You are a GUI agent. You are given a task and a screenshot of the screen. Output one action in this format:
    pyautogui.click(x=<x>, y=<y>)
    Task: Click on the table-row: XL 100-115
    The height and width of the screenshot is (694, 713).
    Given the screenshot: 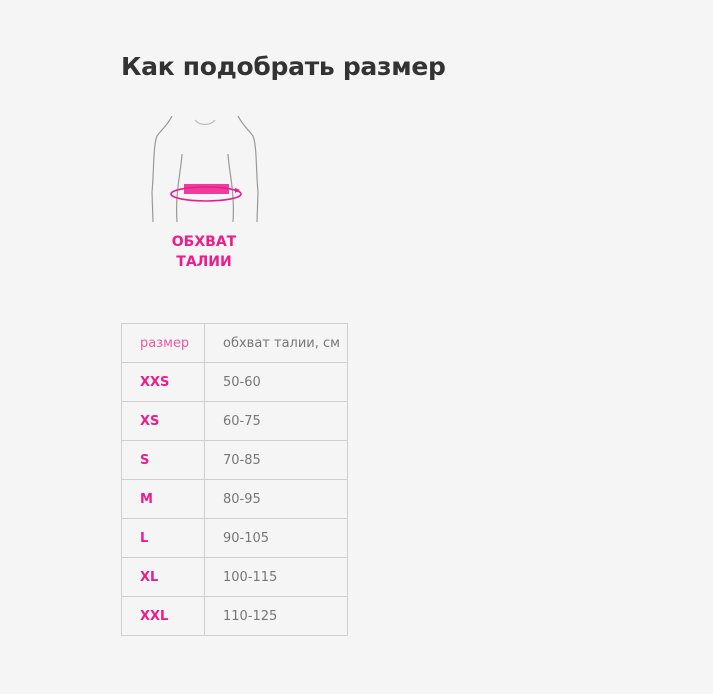 What is the action you would take?
    pyautogui.click(x=234, y=577)
    